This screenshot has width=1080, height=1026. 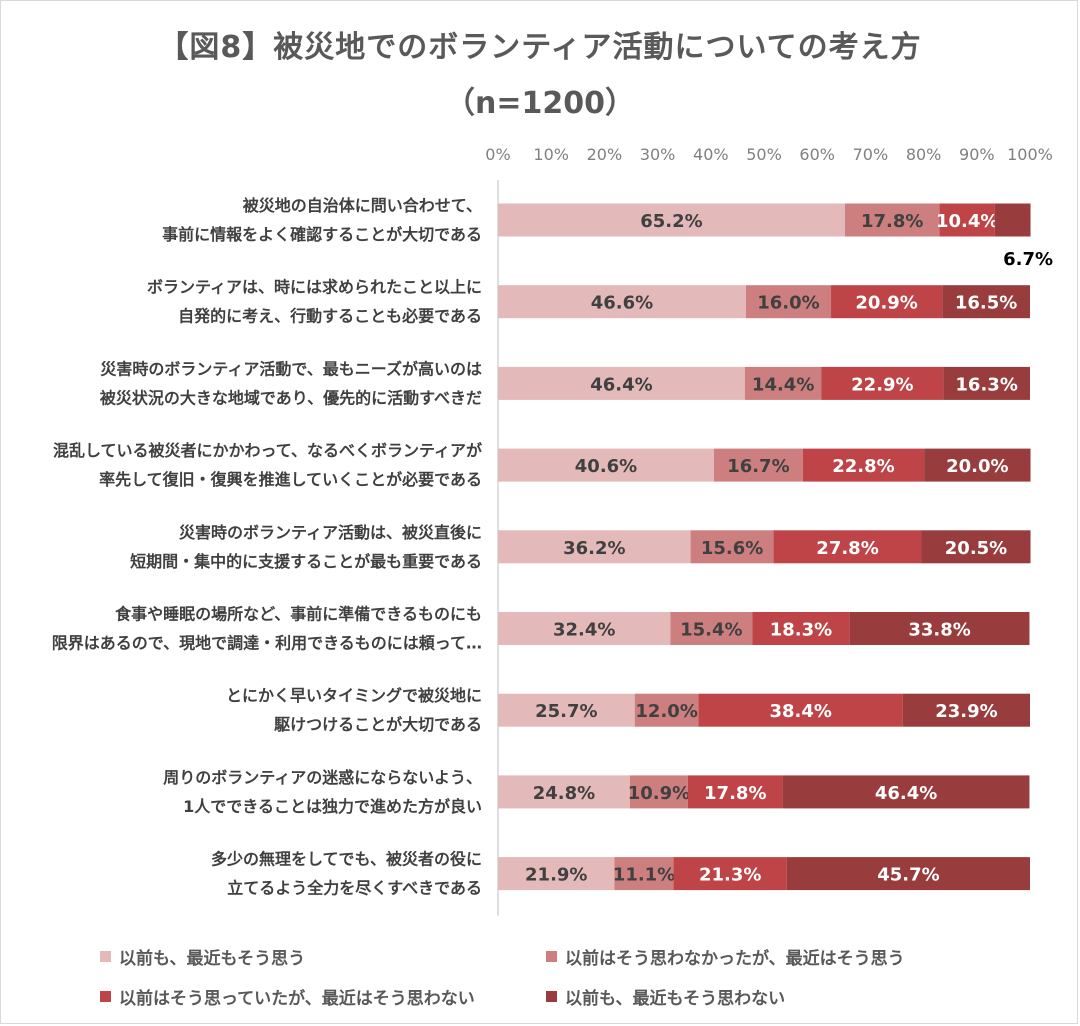 I want to click on data-label: 6.7%, so click(x=1028, y=259).